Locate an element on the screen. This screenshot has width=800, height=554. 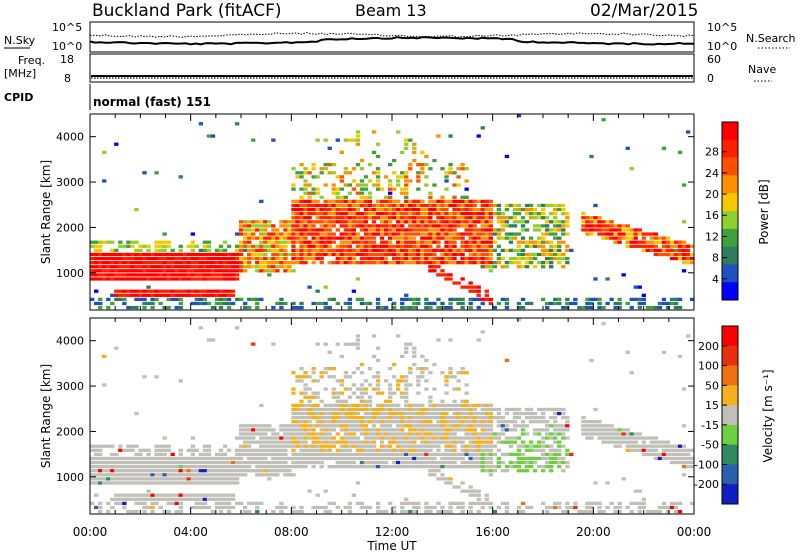
y-tick-label: 4000 is located at coordinates (70, 137).